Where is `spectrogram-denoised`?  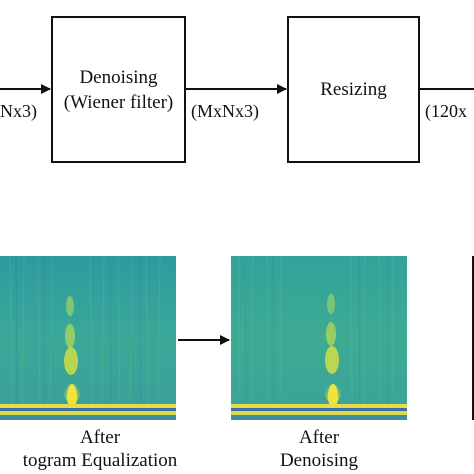
spectrogram-denoised is located at coordinates (319, 338).